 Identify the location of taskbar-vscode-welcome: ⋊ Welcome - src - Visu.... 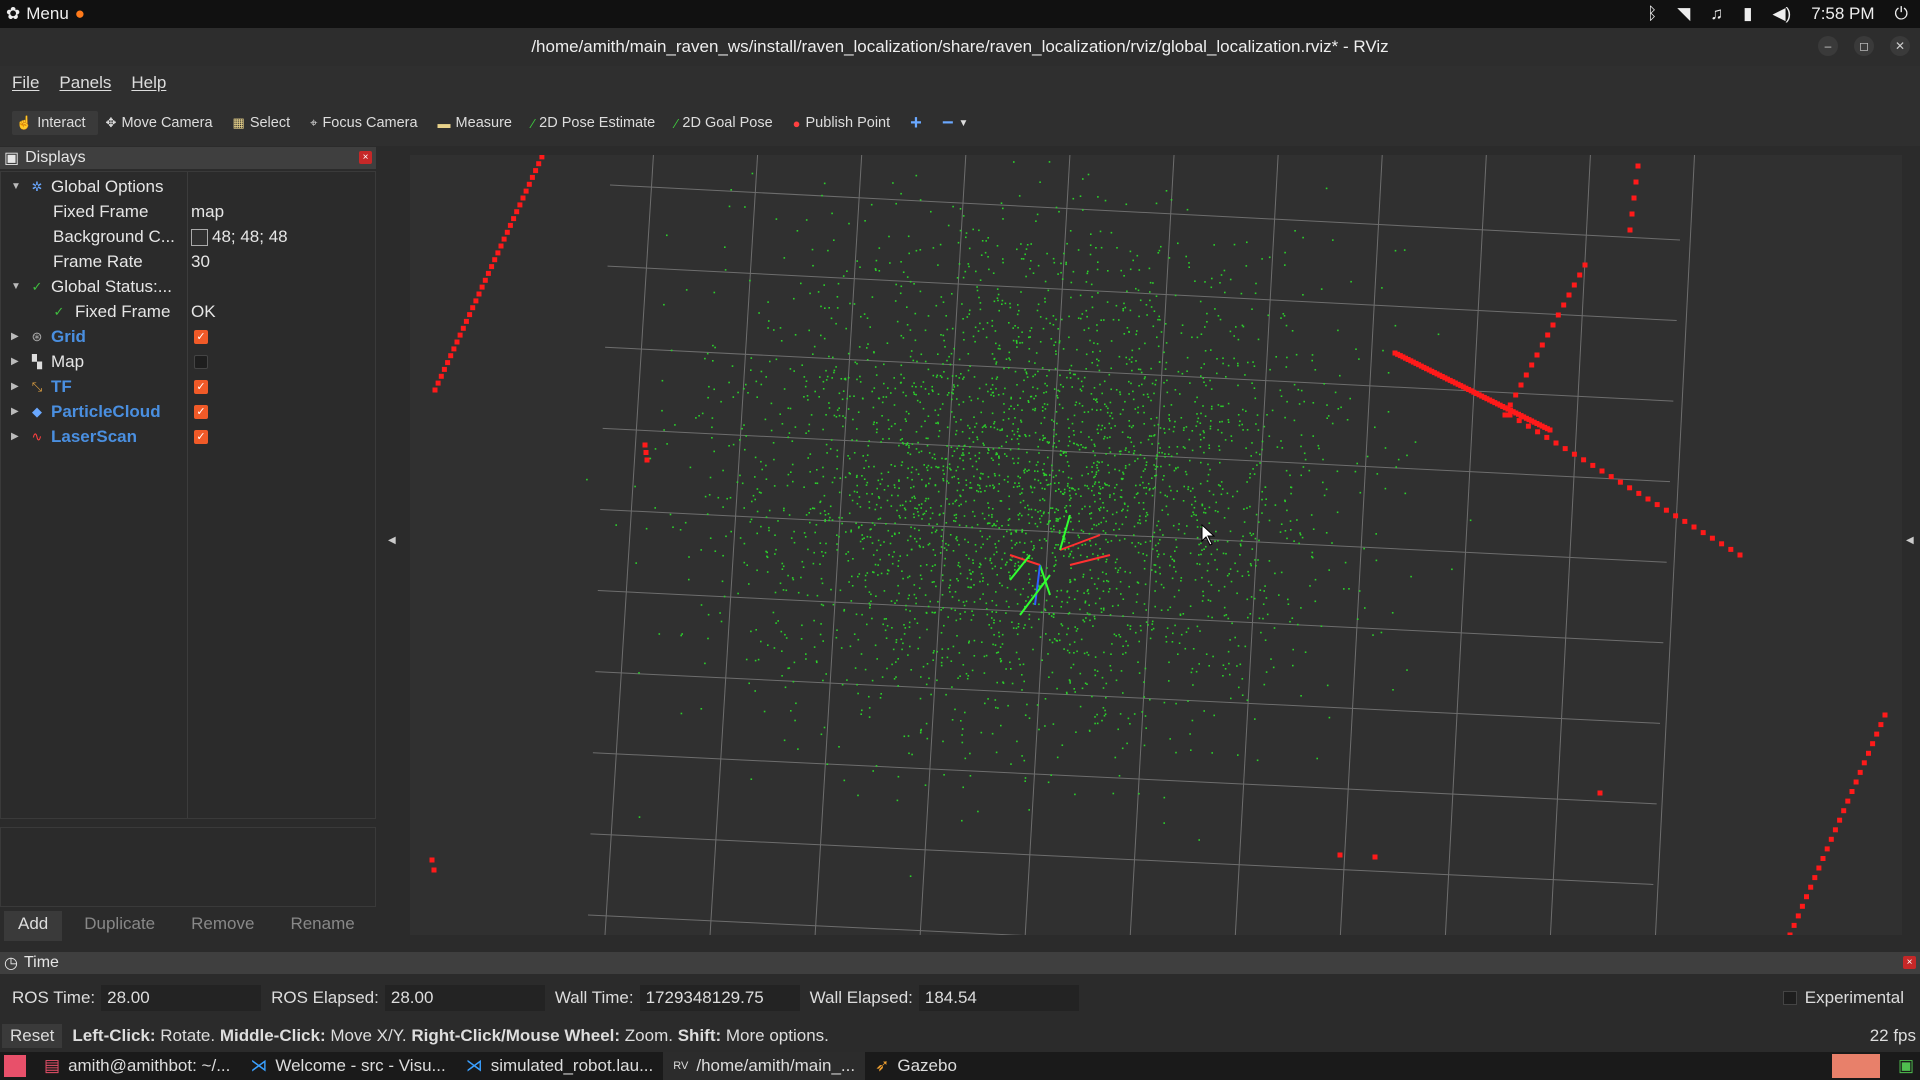
(347, 1066).